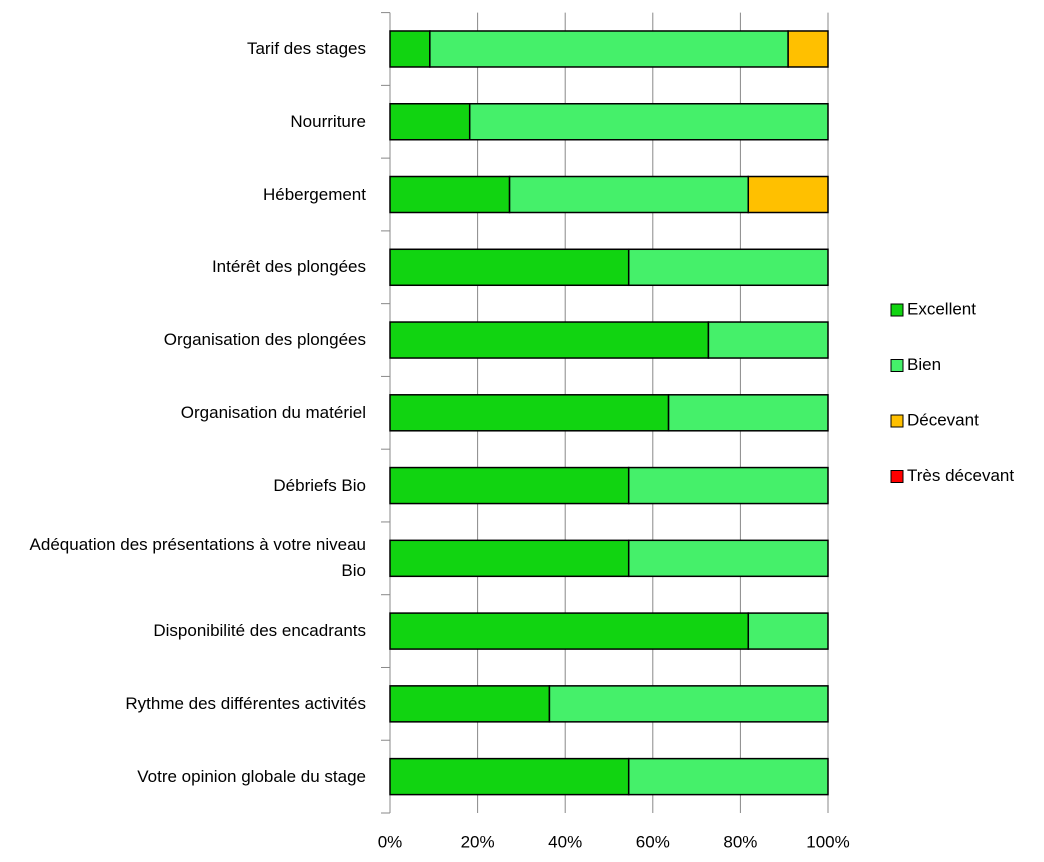  I want to click on legend-label: Excellent, so click(941, 308).